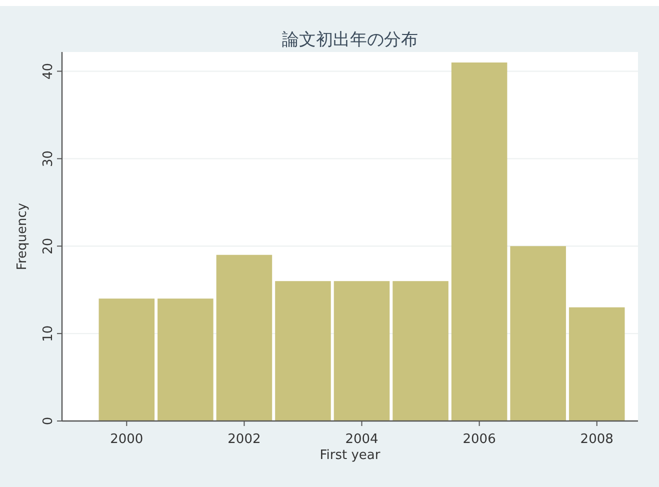 This screenshot has width=659, height=487. What do you see at coordinates (361, 439) in the screenshot?
I see `x-tick-label: 2004` at bounding box center [361, 439].